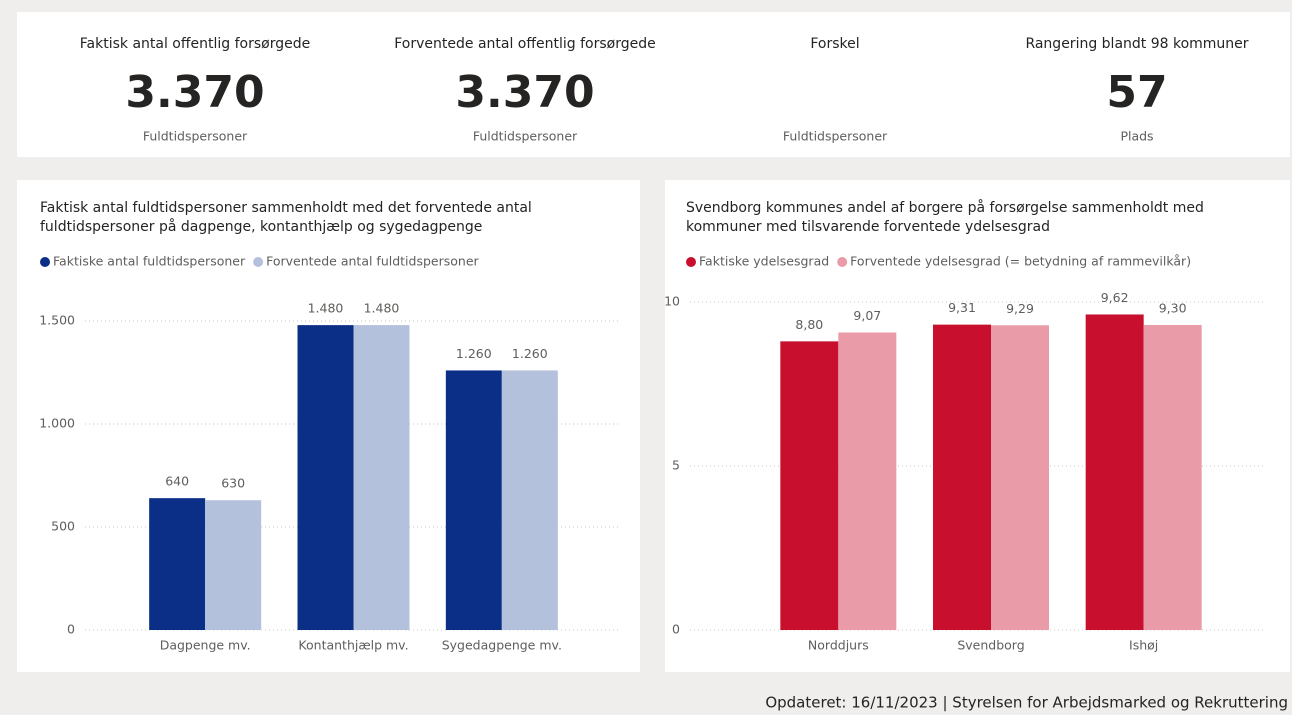 This screenshot has height=715, width=1292. What do you see at coordinates (205, 645) in the screenshot?
I see `x-tick-label: Dagpenge mv.` at bounding box center [205, 645].